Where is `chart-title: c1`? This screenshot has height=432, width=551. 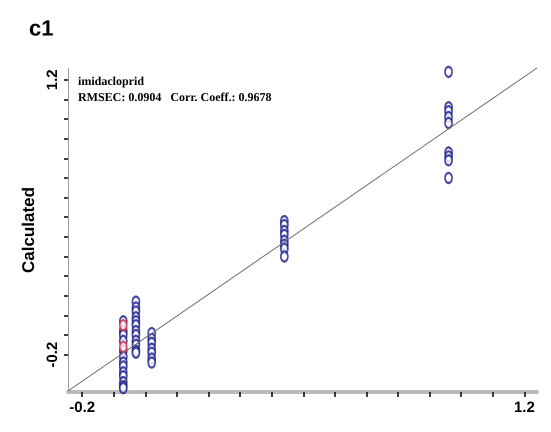
chart-title: c1 is located at coordinates (41, 28).